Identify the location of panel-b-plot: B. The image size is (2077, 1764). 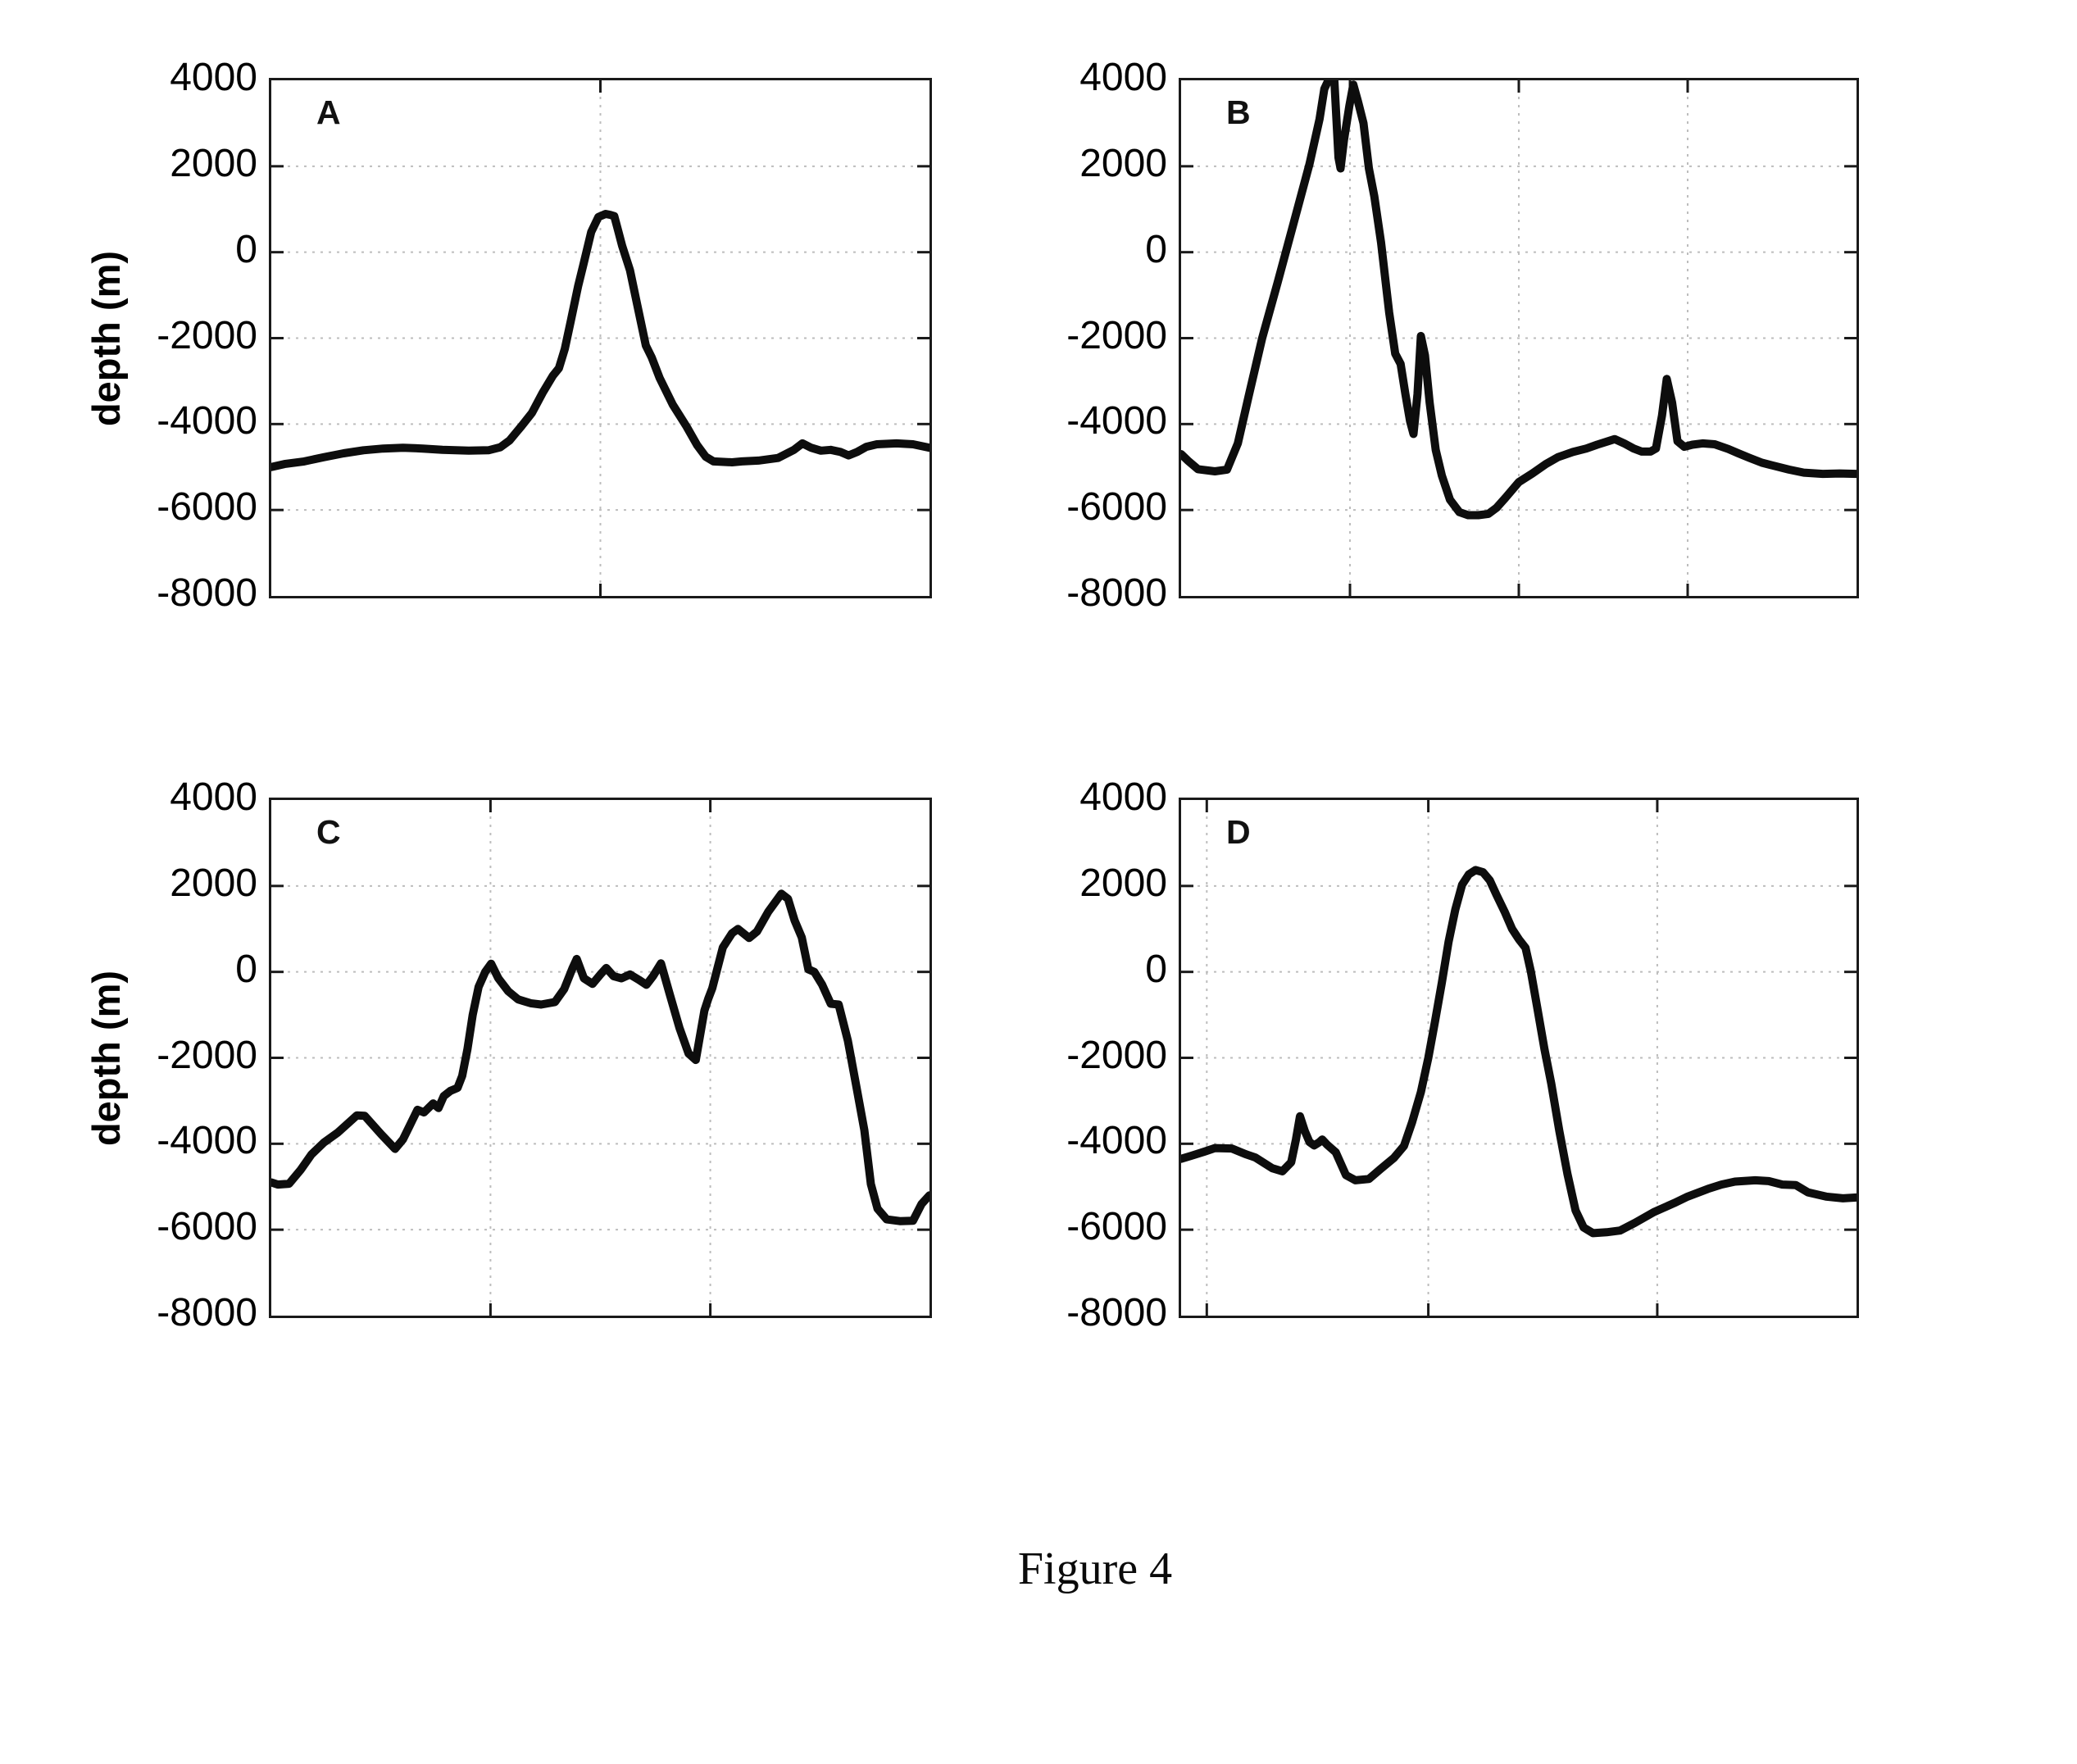
(1519, 338).